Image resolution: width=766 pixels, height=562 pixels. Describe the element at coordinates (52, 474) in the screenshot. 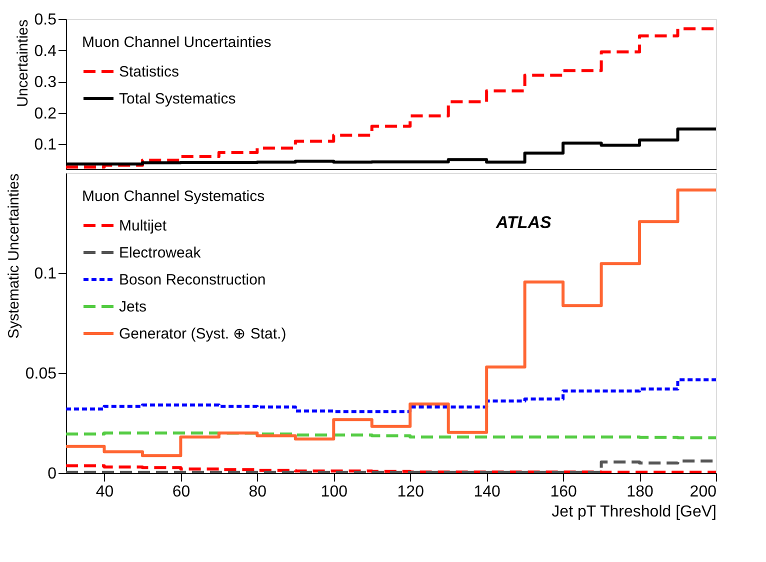

I see `y-tick-label: 0` at that location.